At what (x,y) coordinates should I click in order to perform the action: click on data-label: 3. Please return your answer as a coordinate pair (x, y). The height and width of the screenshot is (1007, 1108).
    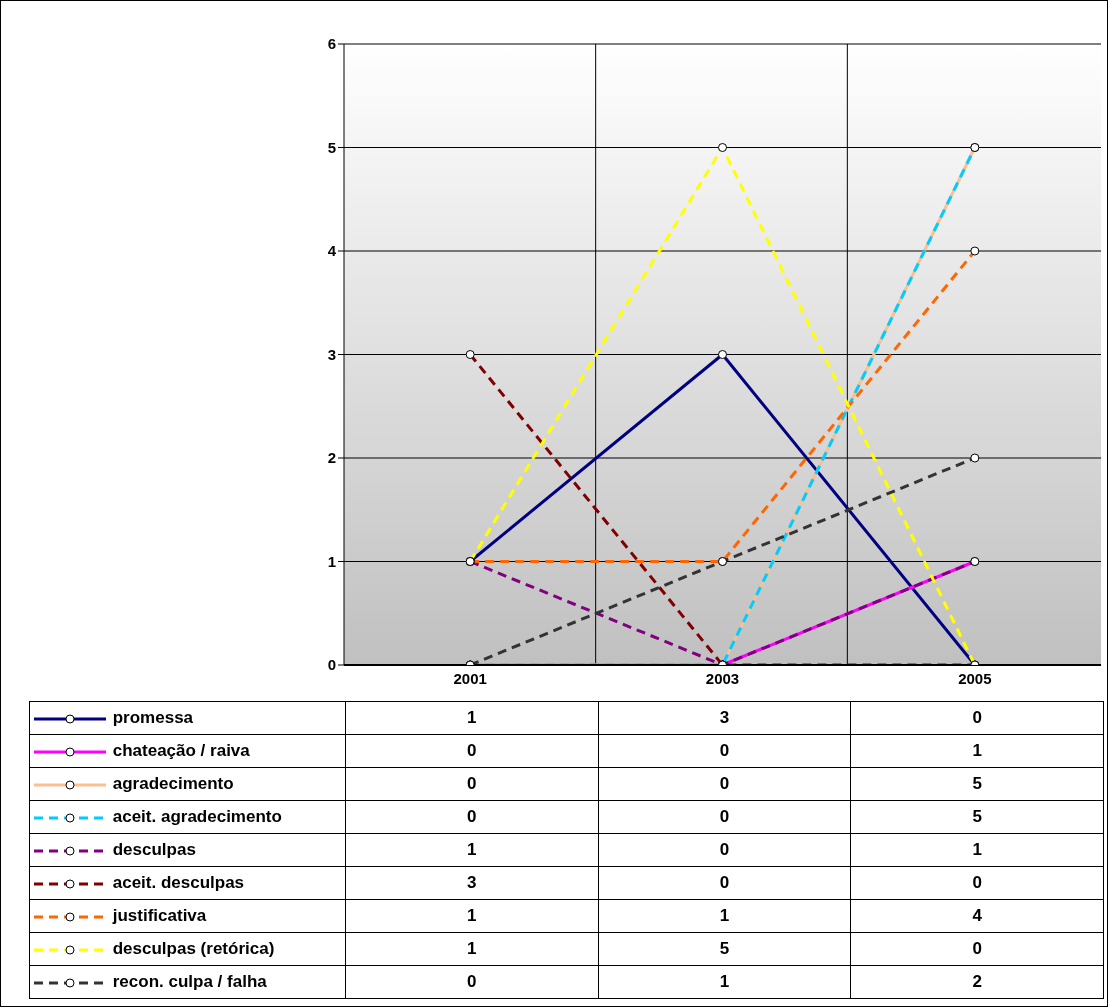
    Looking at the image, I should click on (724, 718).